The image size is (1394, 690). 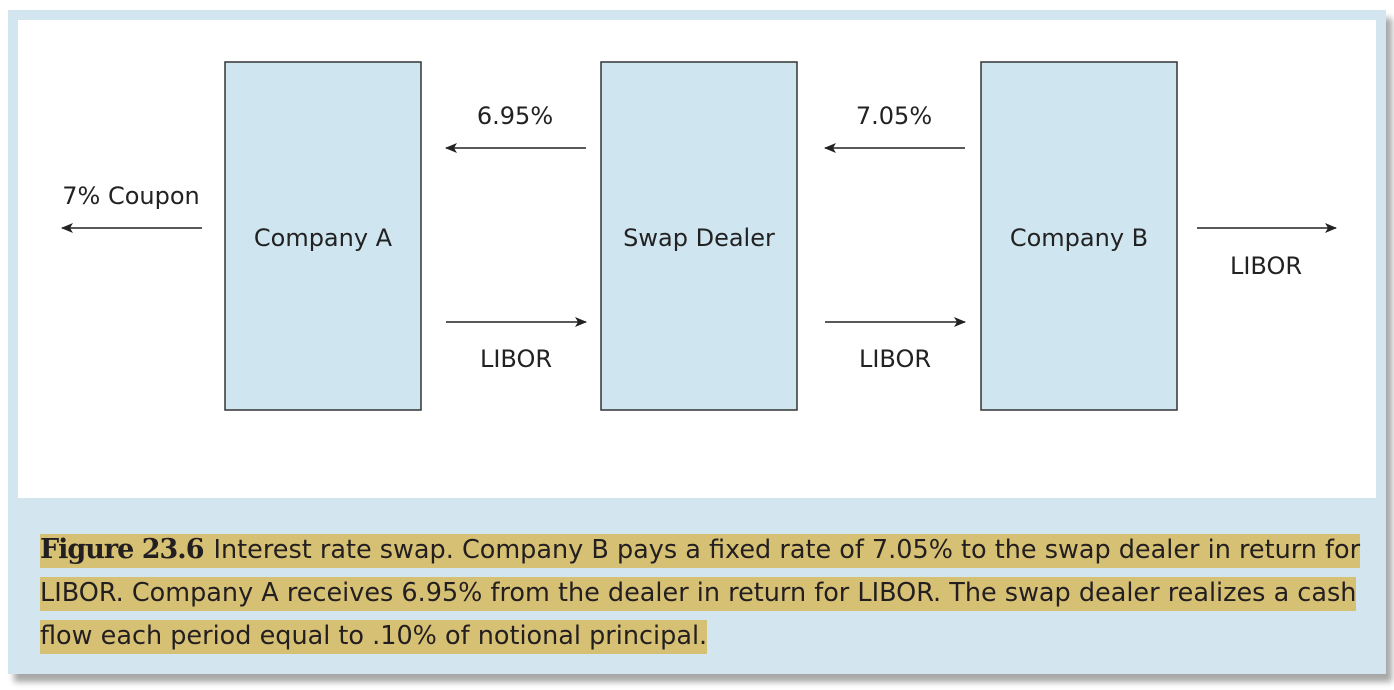 What do you see at coordinates (516, 359) in the screenshot?
I see `a-to-dealer-label: LIBOR` at bounding box center [516, 359].